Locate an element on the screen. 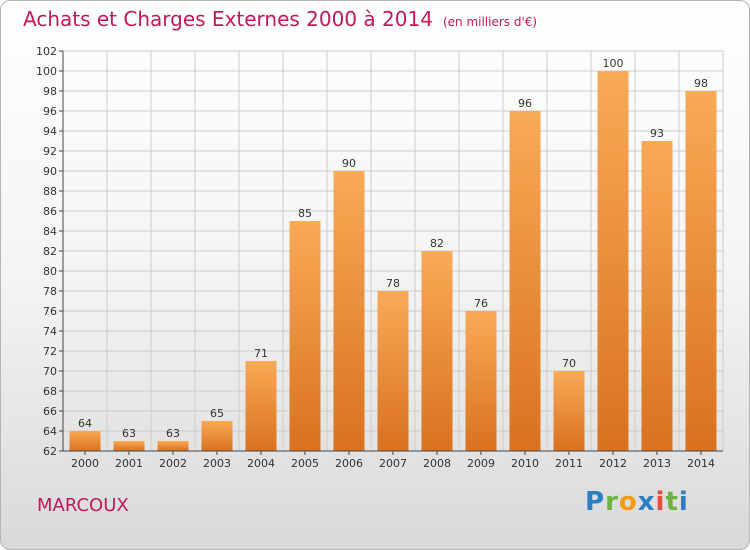  y-tick-label: 72 is located at coordinates (50, 351).